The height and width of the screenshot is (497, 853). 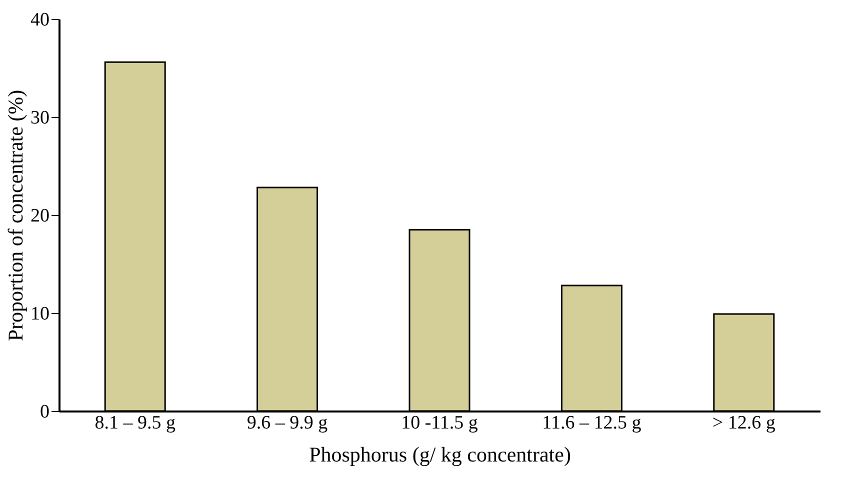 What do you see at coordinates (287, 423) in the screenshot?
I see `x-tick-label: 9.6 – 9.9 g` at bounding box center [287, 423].